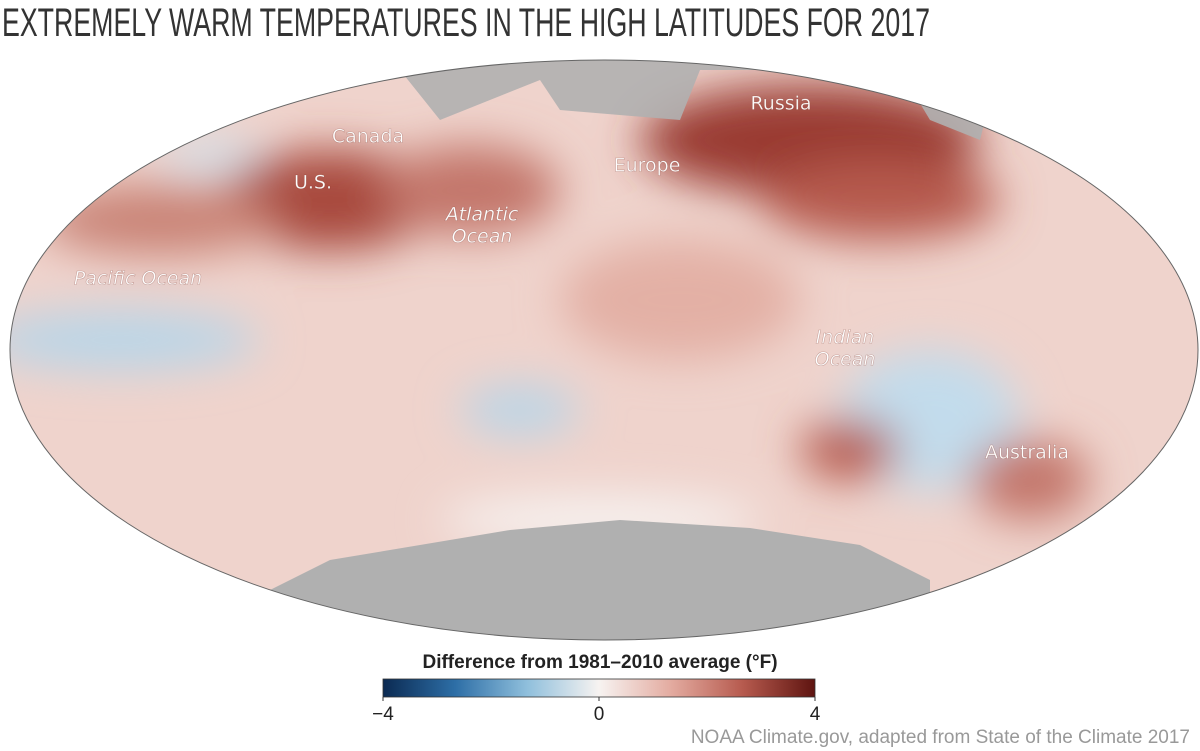 Image resolution: width=1200 pixels, height=751 pixels. I want to click on colorbar-ticks: −4 0 4, so click(596, 711).